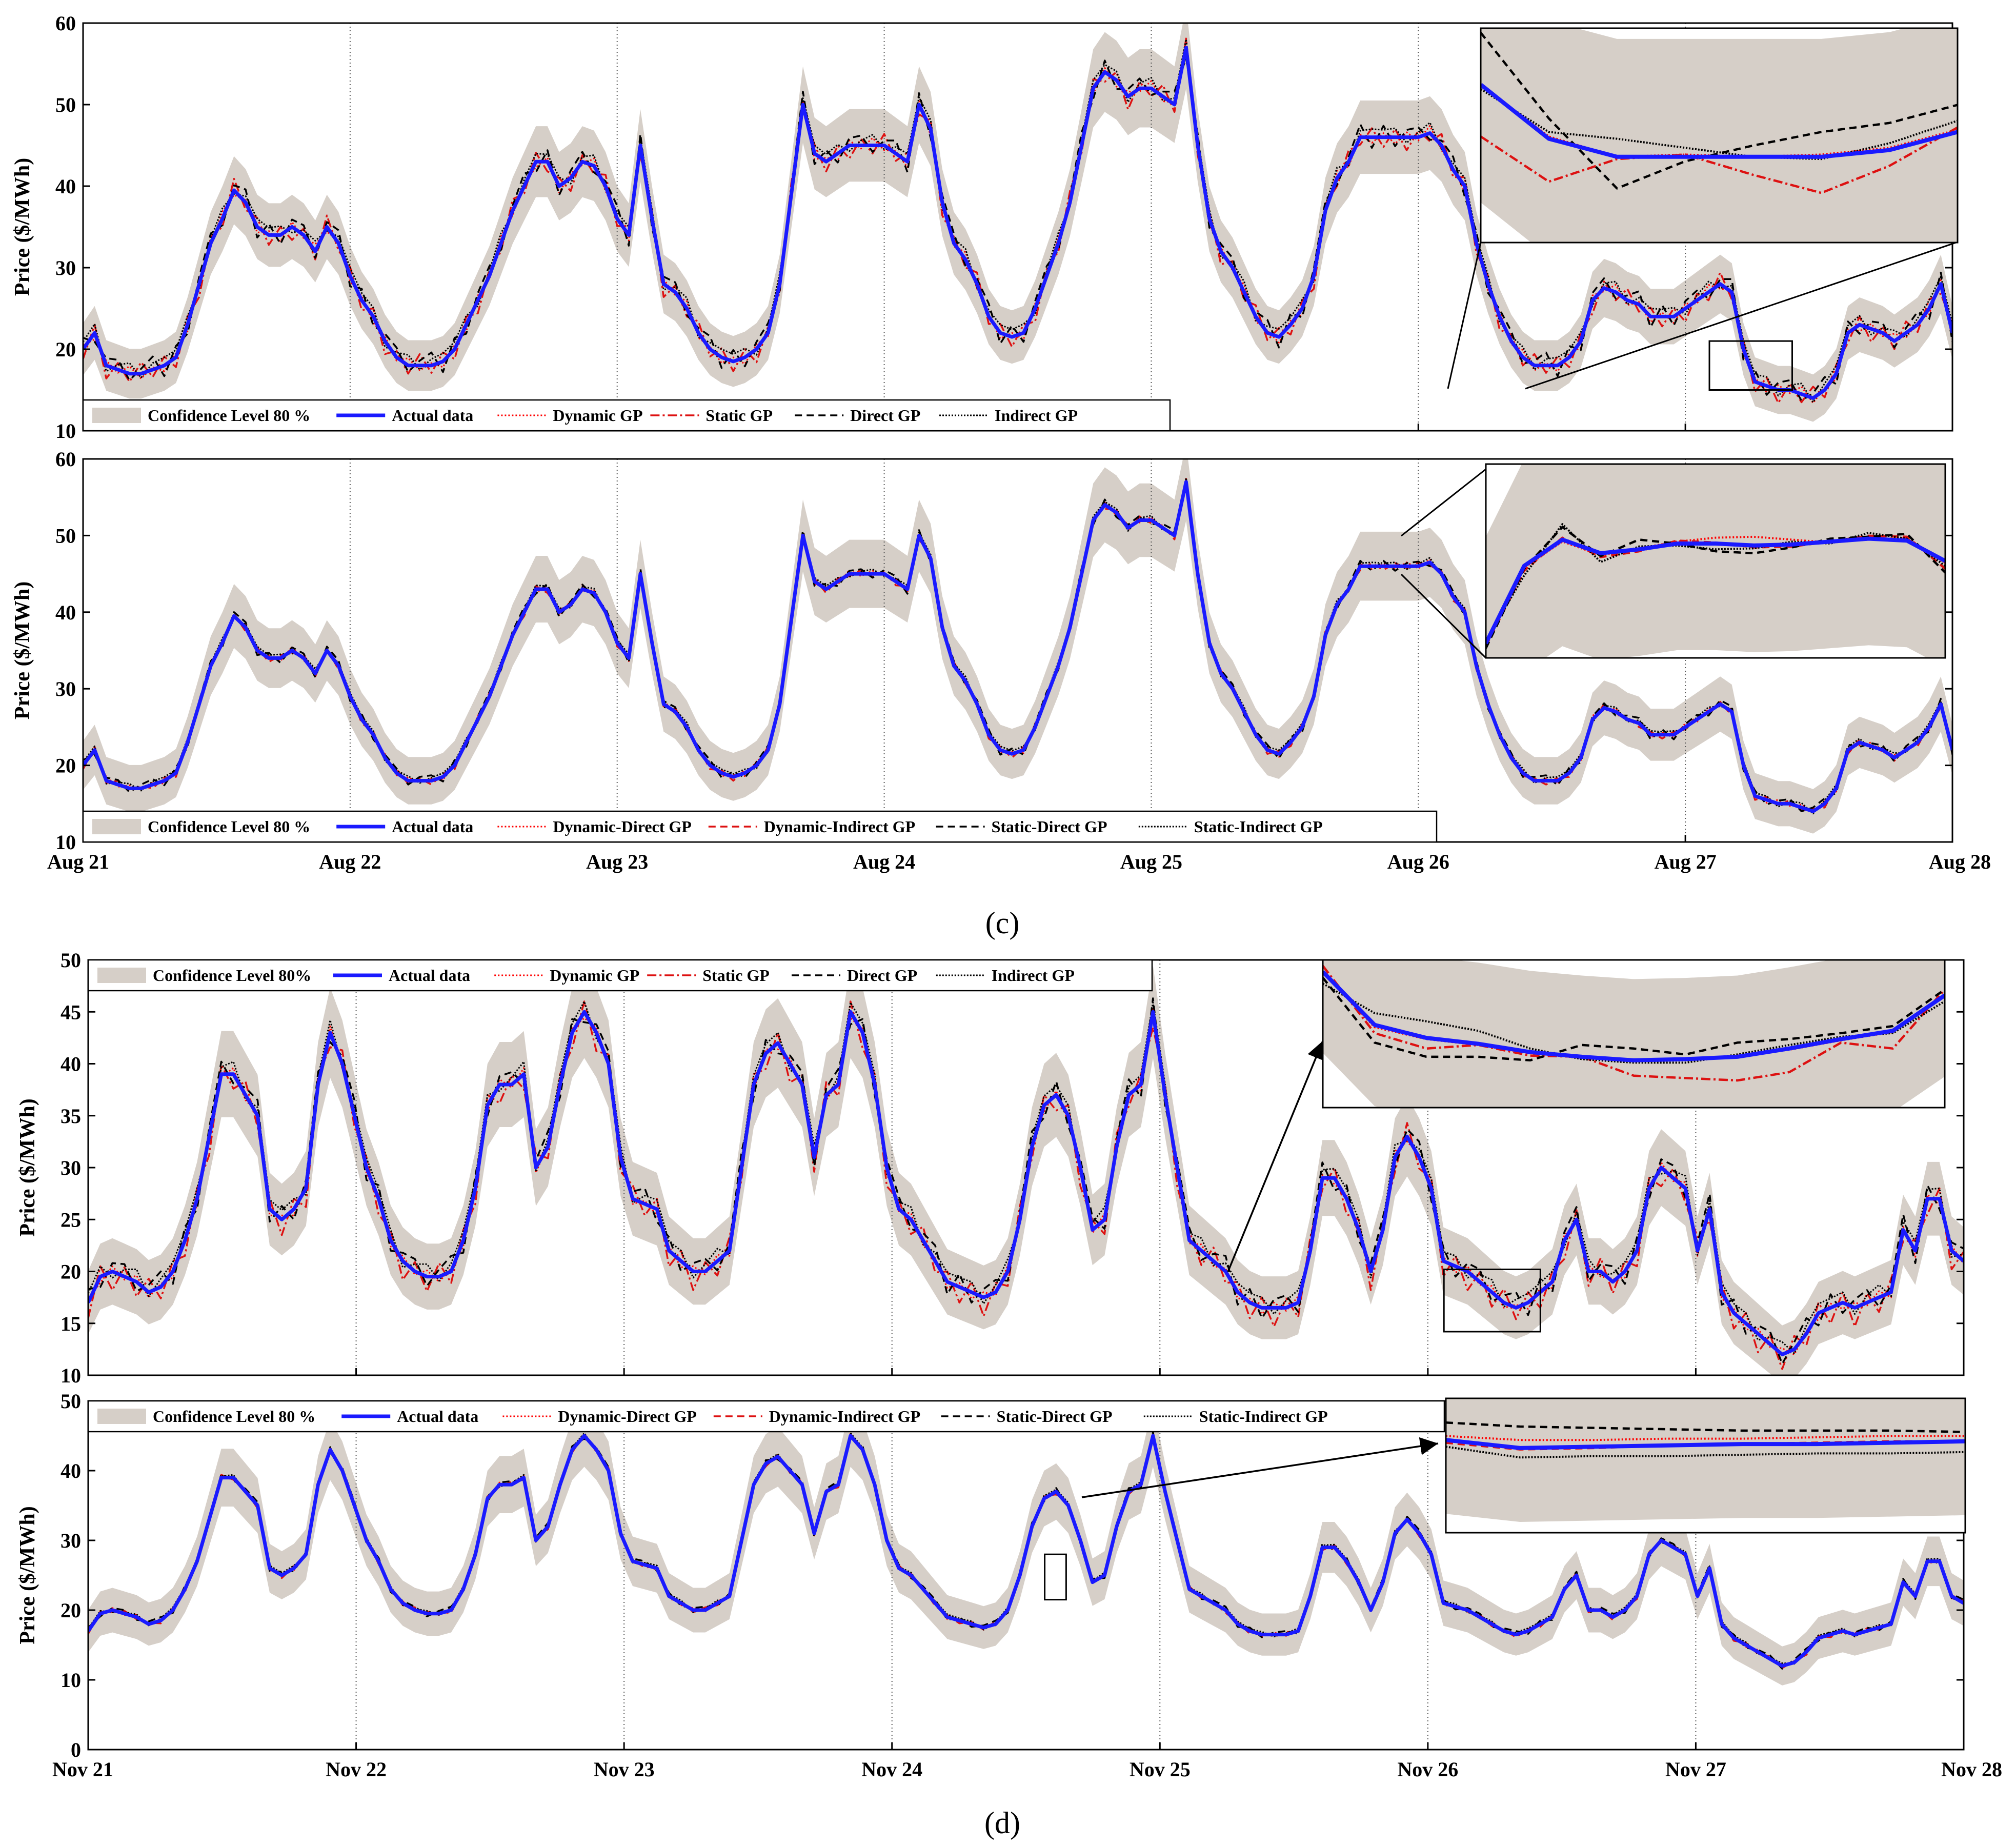 This screenshot has height=1846, width=2016. Describe the element at coordinates (1696, 1769) in the screenshot. I see `x-tick-label: Nov 27` at that location.